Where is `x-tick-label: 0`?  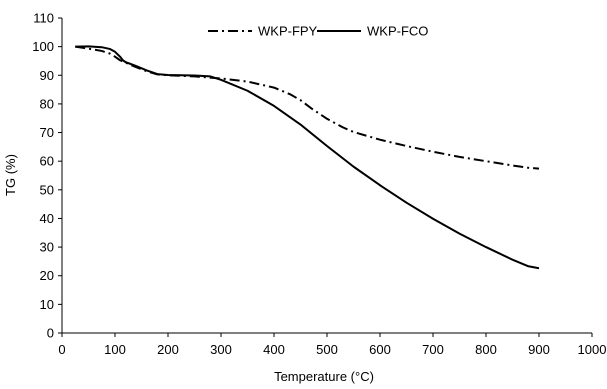 x-tick-label: 0 is located at coordinates (61, 349).